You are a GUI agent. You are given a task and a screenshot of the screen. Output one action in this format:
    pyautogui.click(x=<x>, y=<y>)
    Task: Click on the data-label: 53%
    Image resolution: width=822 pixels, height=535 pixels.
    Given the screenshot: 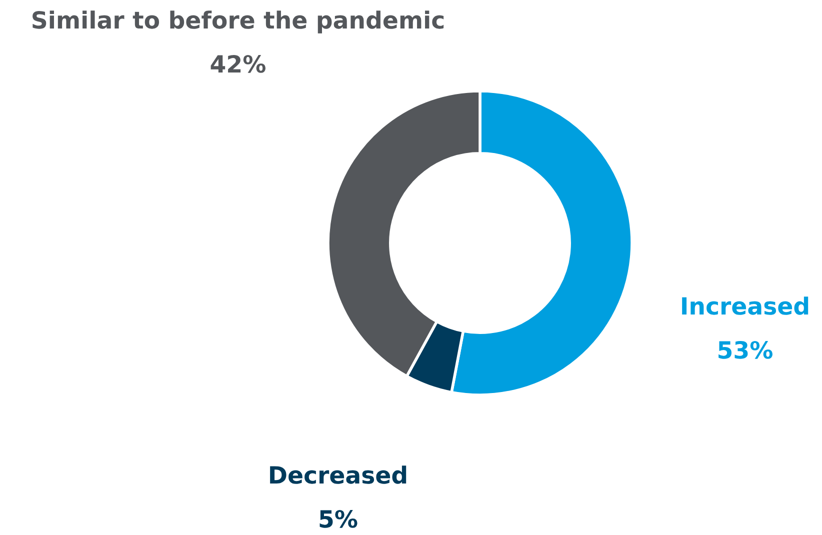 What is the action you would take?
    pyautogui.click(x=745, y=349)
    